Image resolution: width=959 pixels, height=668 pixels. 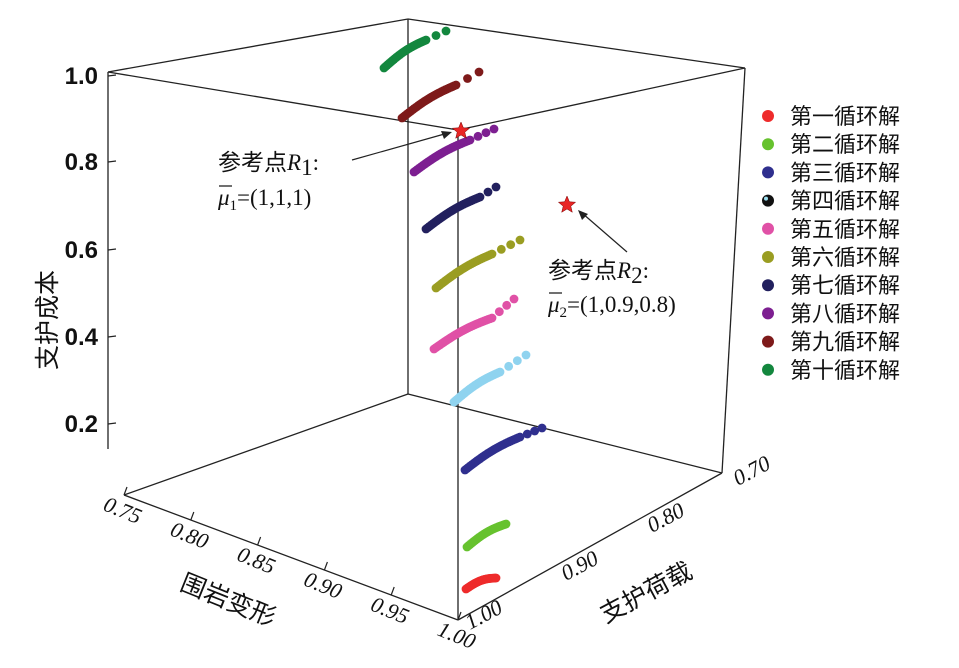 What do you see at coordinates (831, 258) in the screenshot?
I see `legend-item: 第六循环解` at bounding box center [831, 258].